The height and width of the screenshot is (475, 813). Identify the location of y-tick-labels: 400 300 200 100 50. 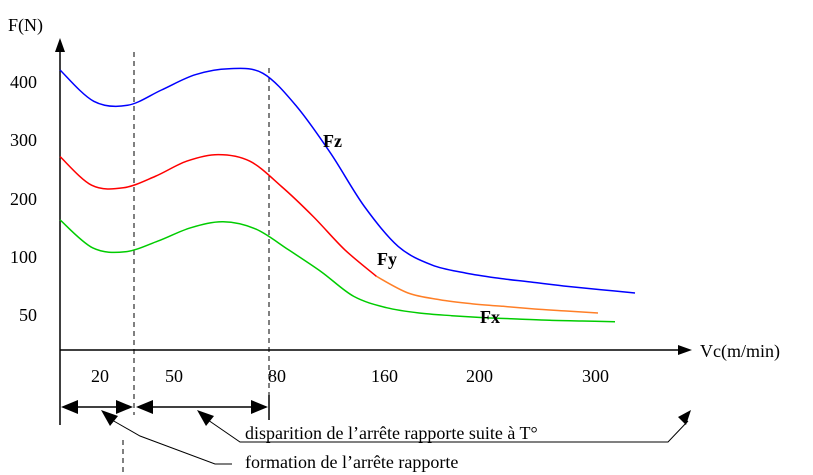
(23, 198).